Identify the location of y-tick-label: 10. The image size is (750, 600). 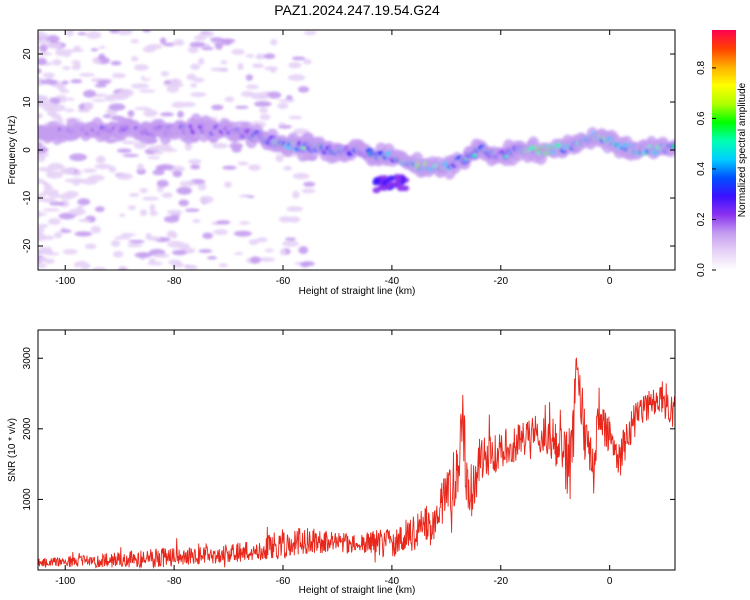
(27, 102).